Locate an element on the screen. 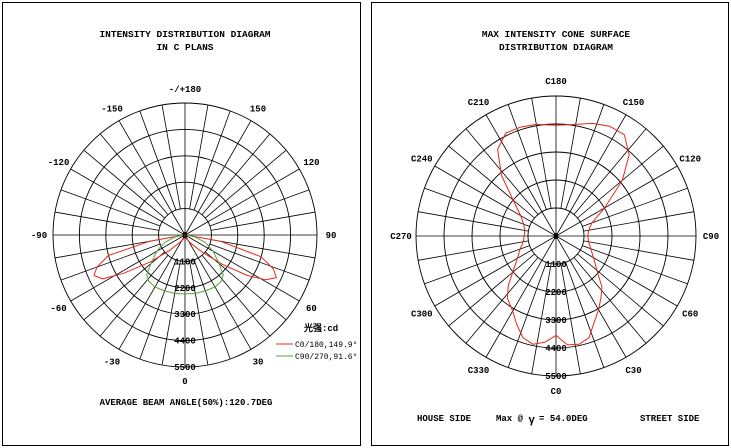  angle-label: 60 is located at coordinates (311, 309).